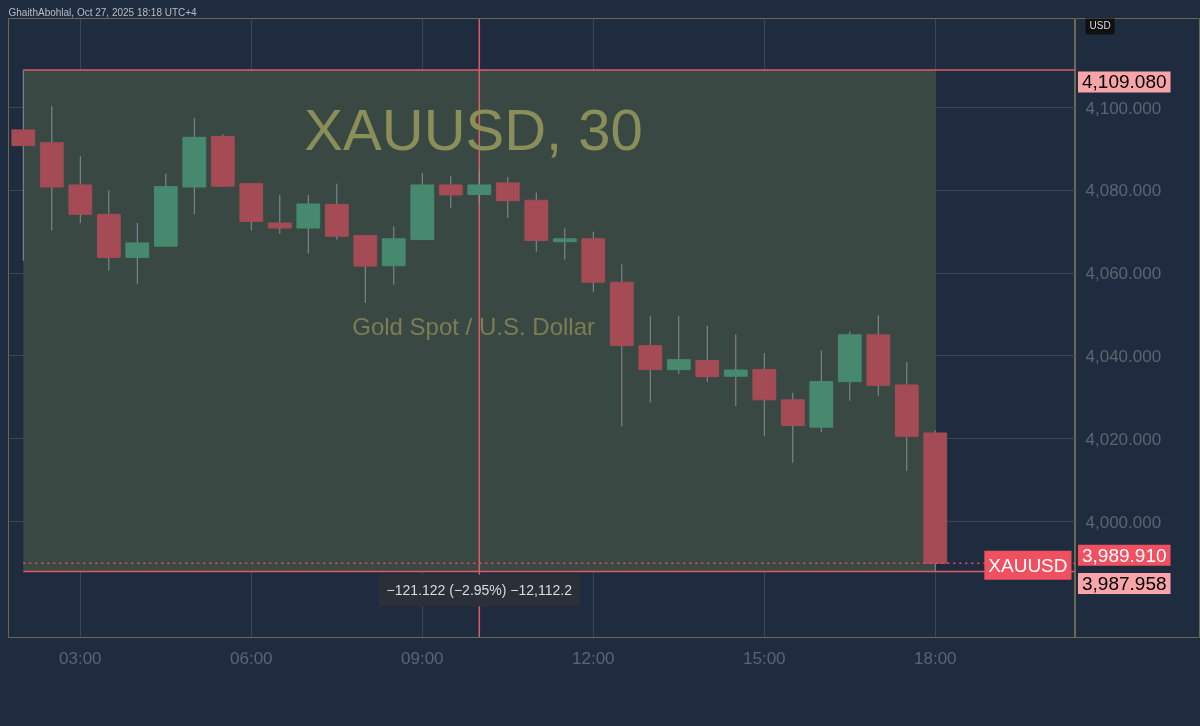 This screenshot has height=726, width=1200. I want to click on ref-line-label: 3,989.910, so click(1124, 555).